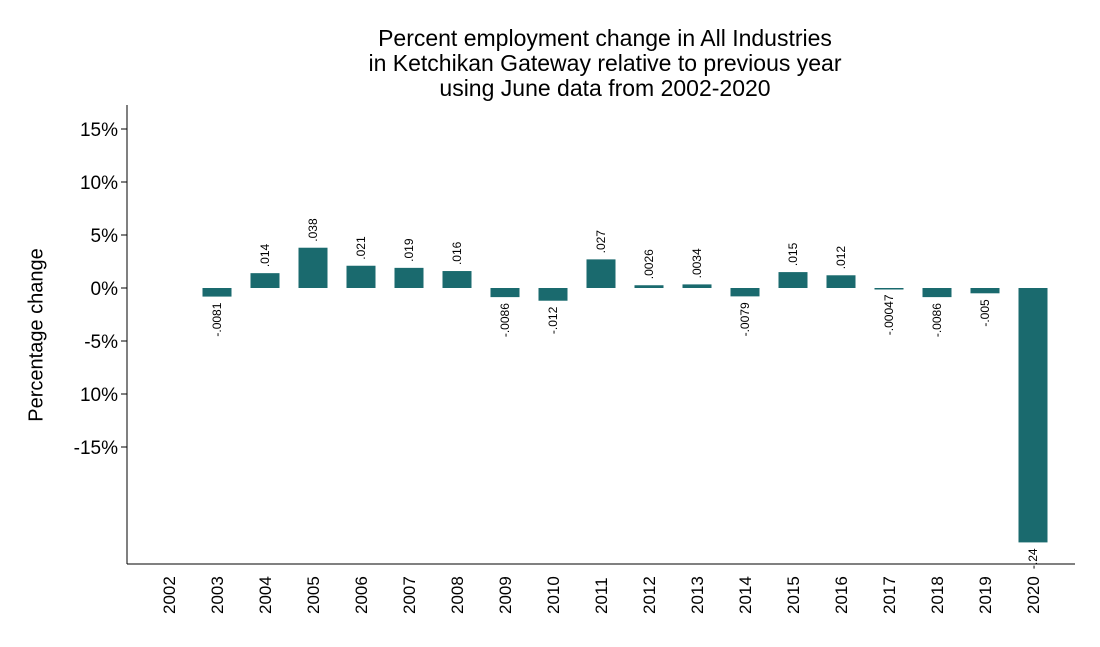 This screenshot has width=1100, height=647. What do you see at coordinates (505, 595) in the screenshot?
I see `x-tick-label: 2009` at bounding box center [505, 595].